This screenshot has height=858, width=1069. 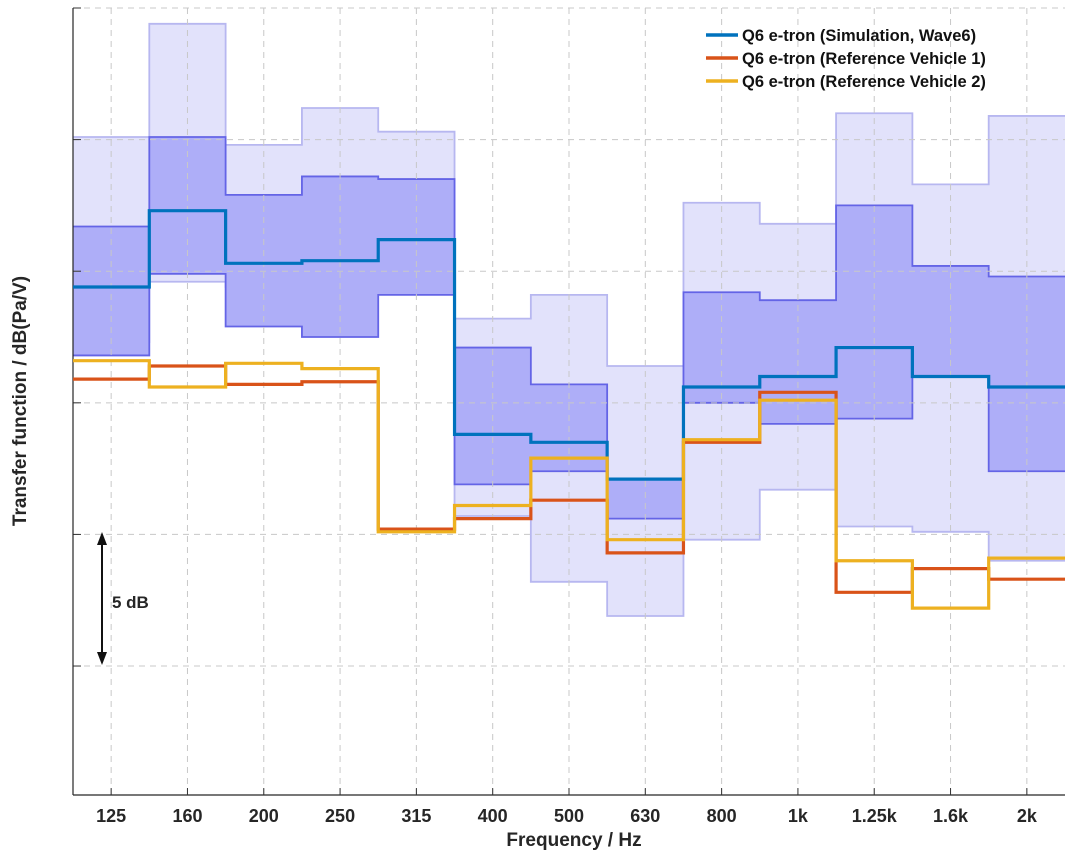 I want to click on x-tick-label: 250, so click(x=340, y=816).